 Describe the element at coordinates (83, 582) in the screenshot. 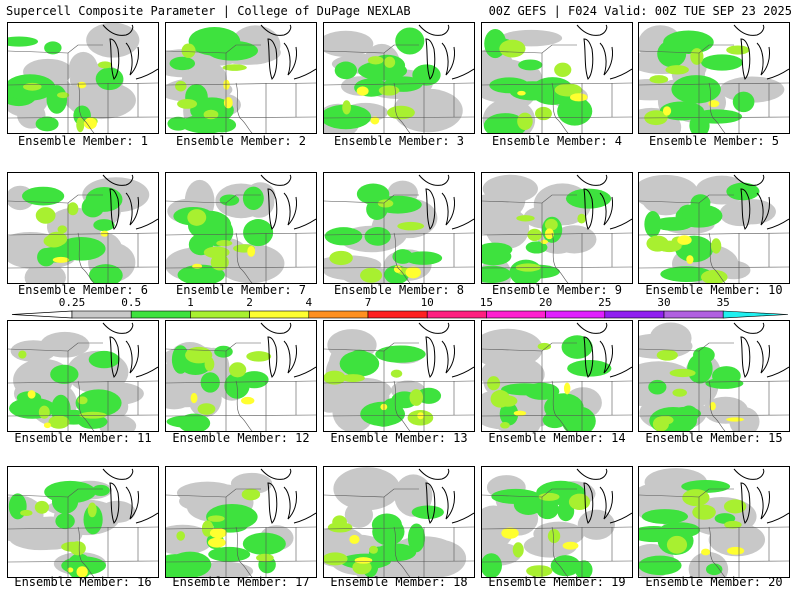

I see `ensemble-member-label: Ensemble Member: 16` at that location.